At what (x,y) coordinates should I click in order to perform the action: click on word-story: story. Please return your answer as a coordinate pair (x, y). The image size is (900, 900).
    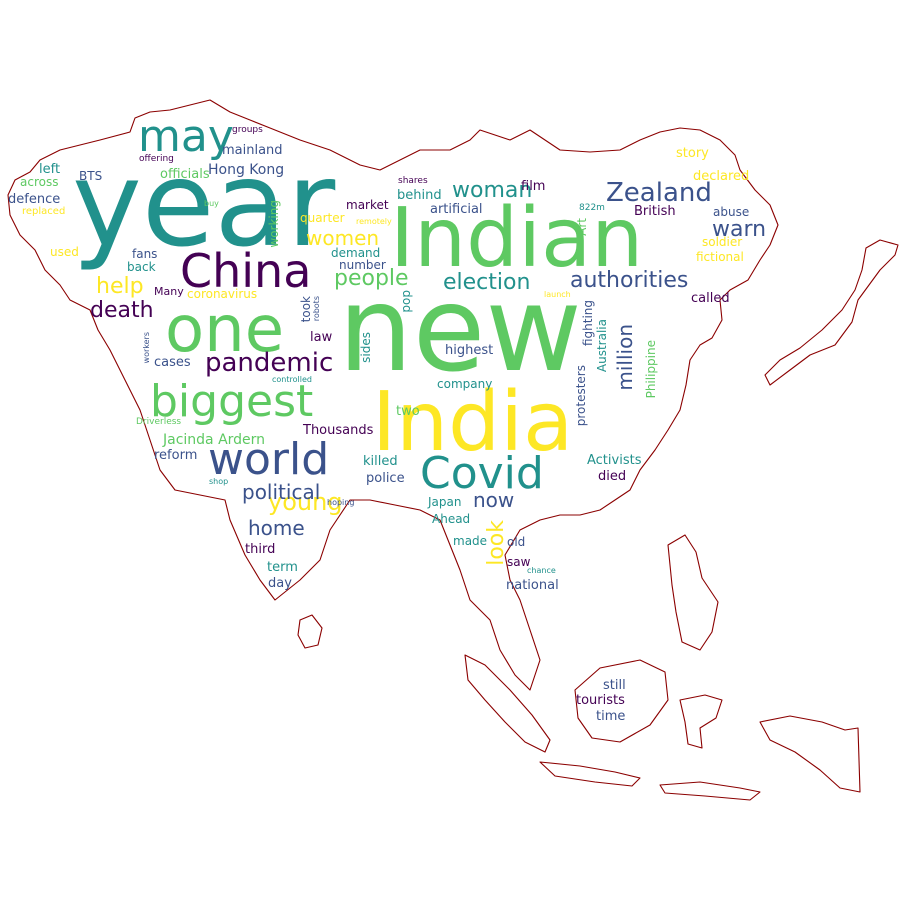
    Looking at the image, I should click on (692, 153).